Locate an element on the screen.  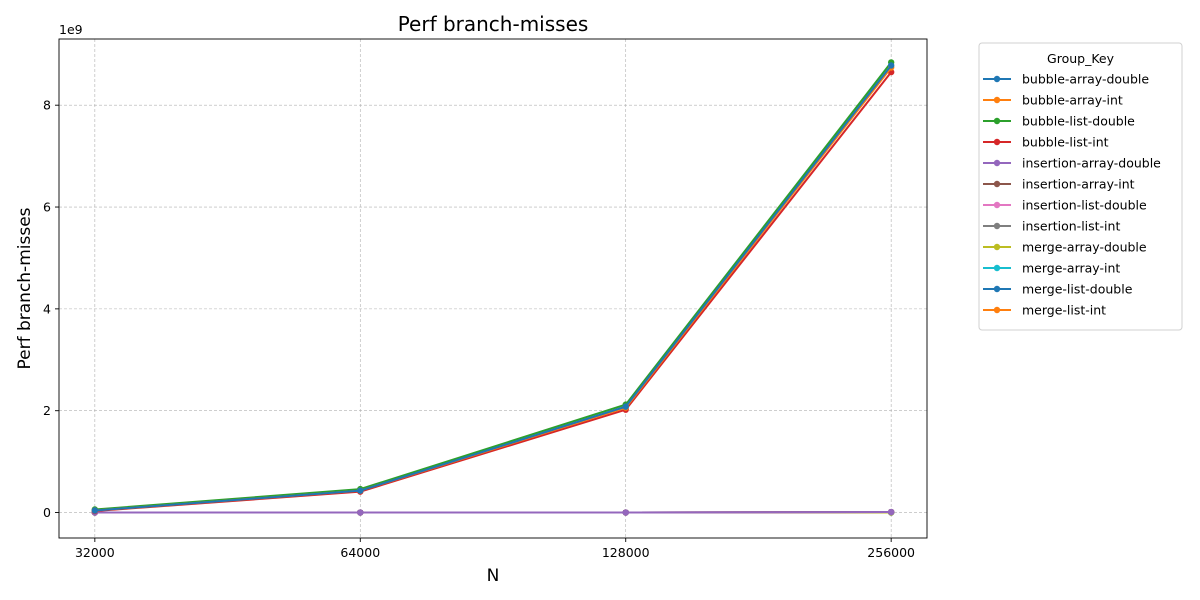
x-tick-label: 64000 is located at coordinates (360, 552).